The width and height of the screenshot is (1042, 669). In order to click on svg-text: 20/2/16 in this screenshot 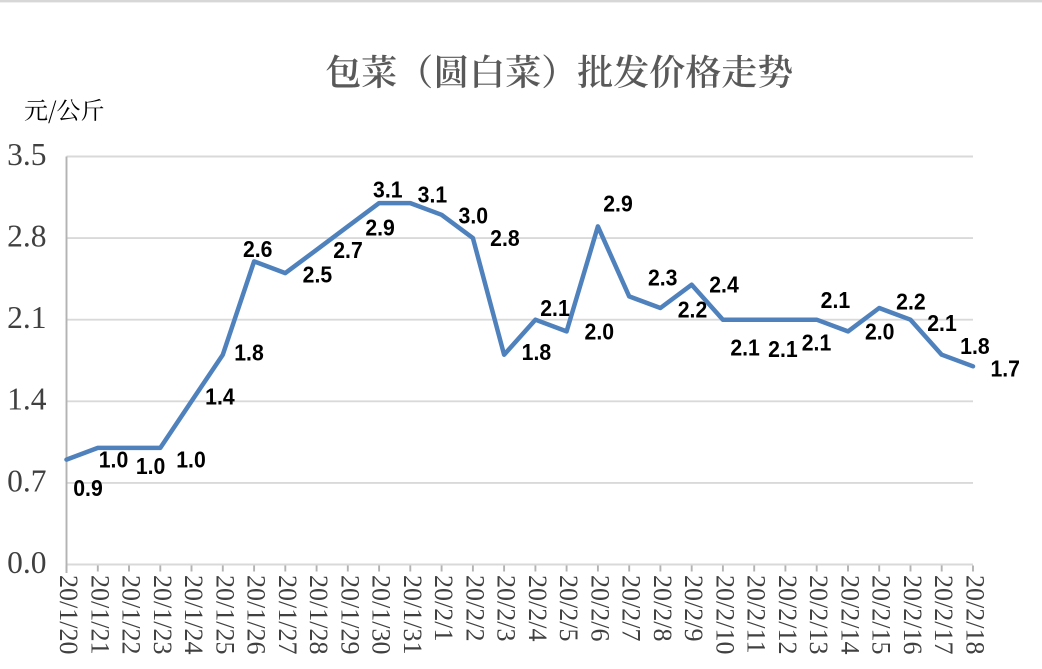, I will do `click(912, 614)`.